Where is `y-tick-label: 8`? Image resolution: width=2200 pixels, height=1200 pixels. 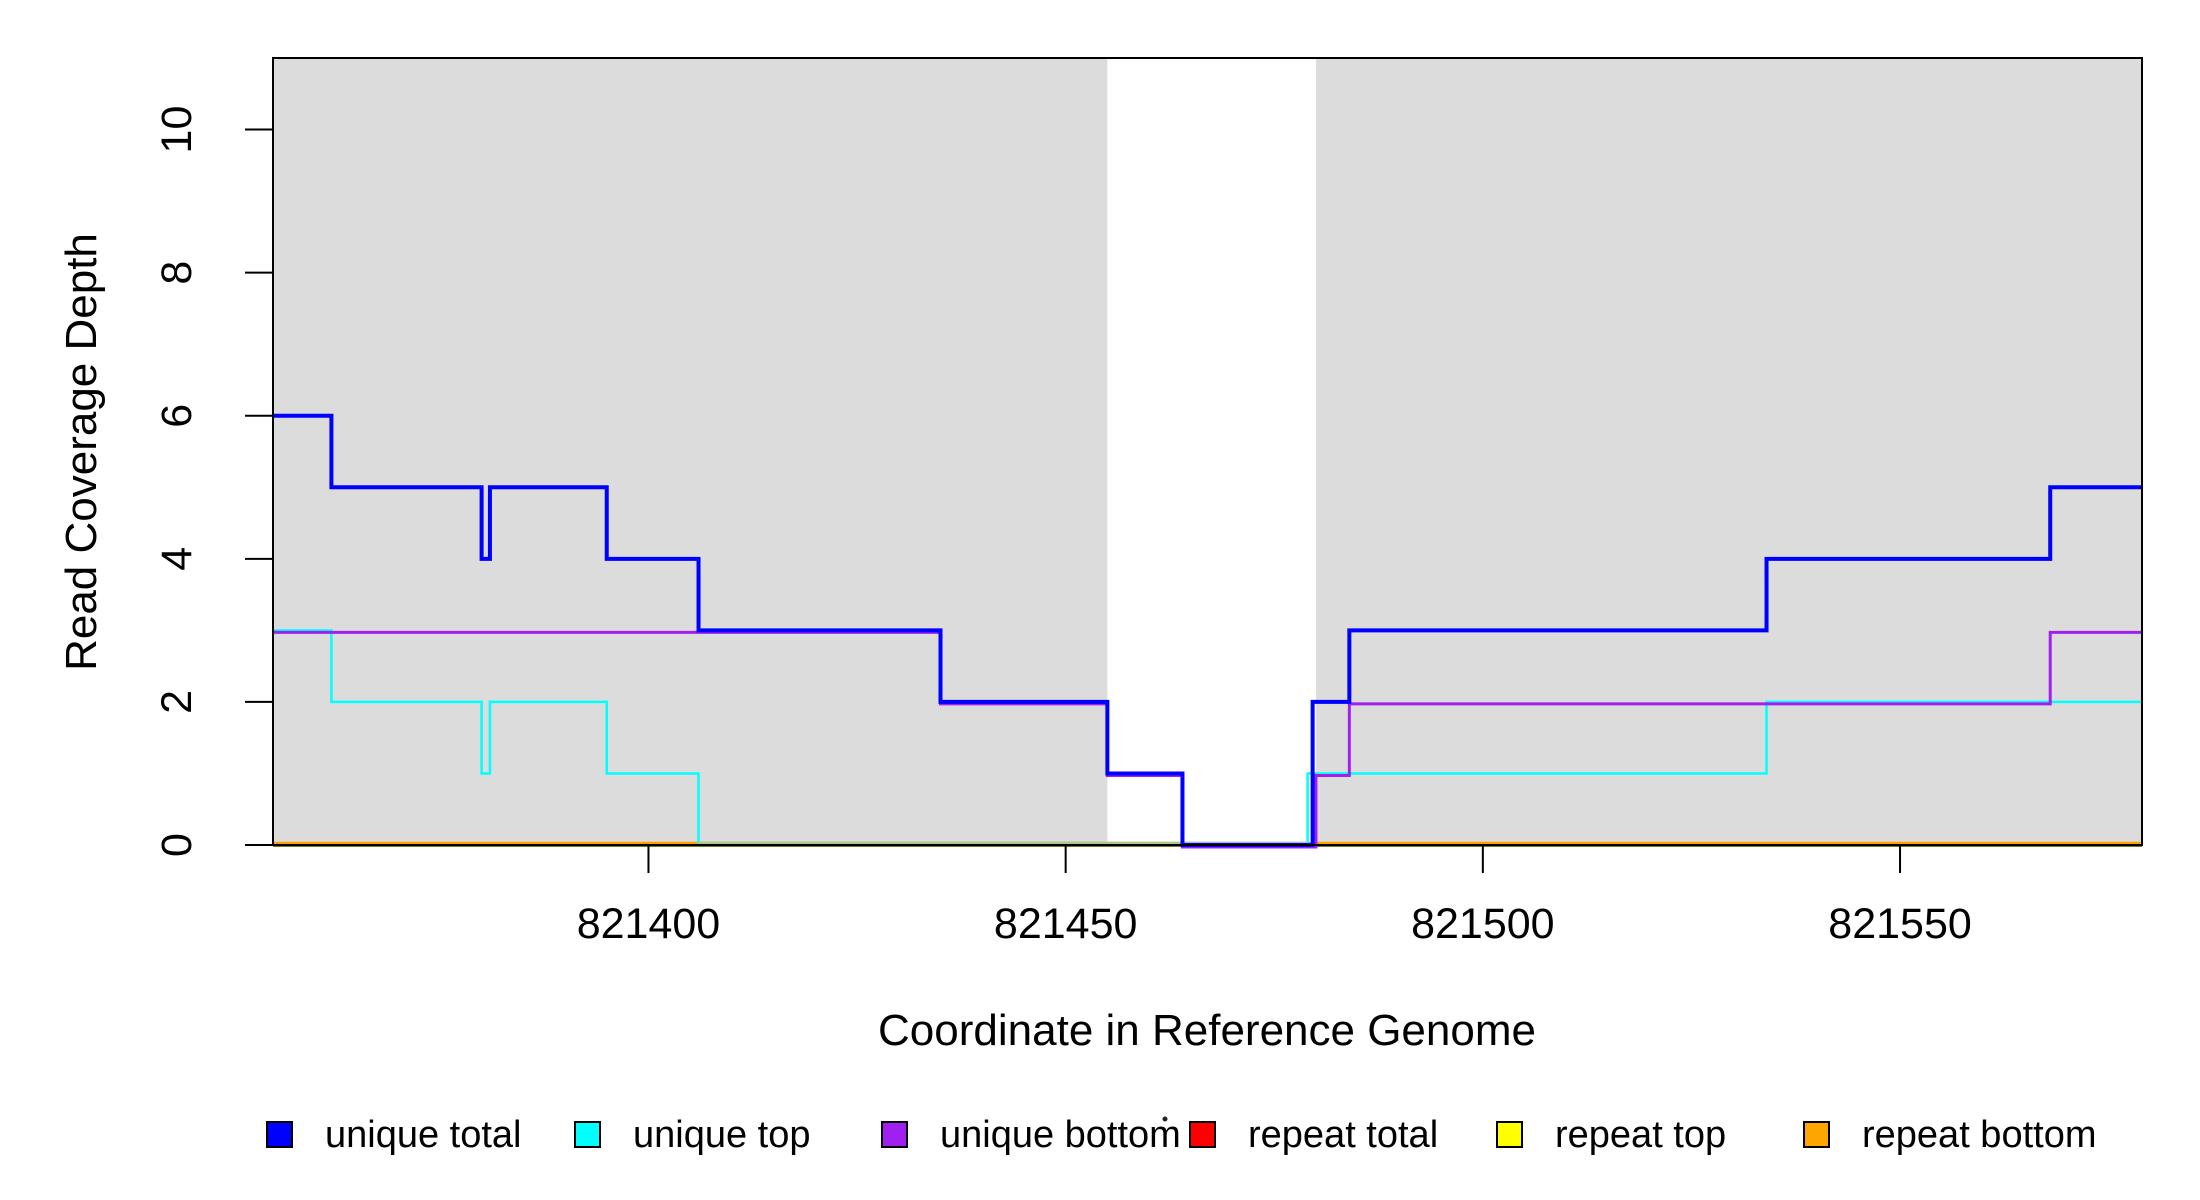
y-tick-label: 8 is located at coordinates (177, 273).